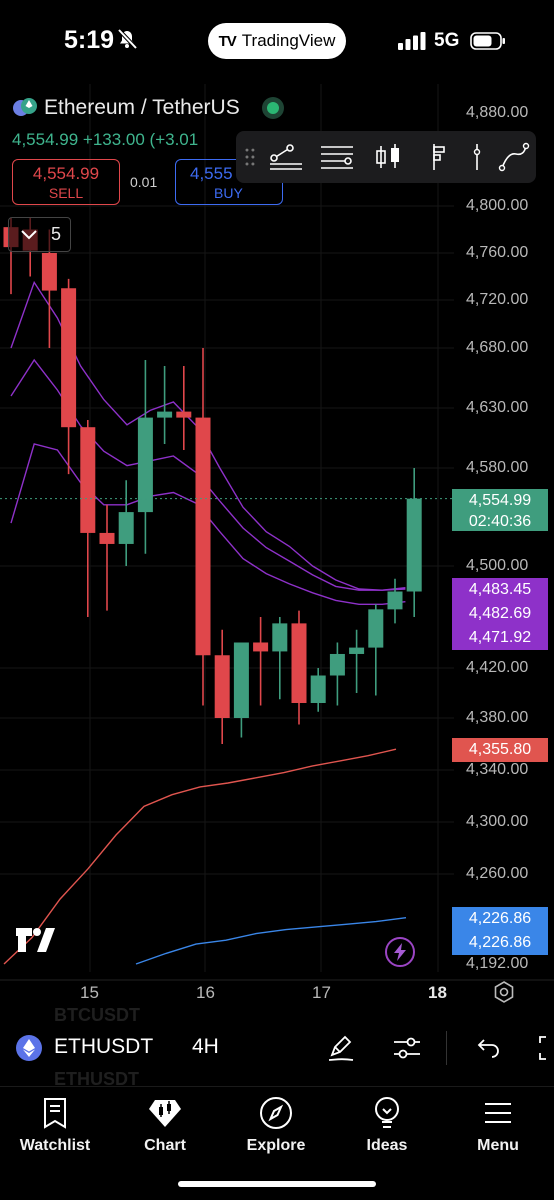  Describe the element at coordinates (543, 1048) in the screenshot. I see `fullscreen-icon` at that location.